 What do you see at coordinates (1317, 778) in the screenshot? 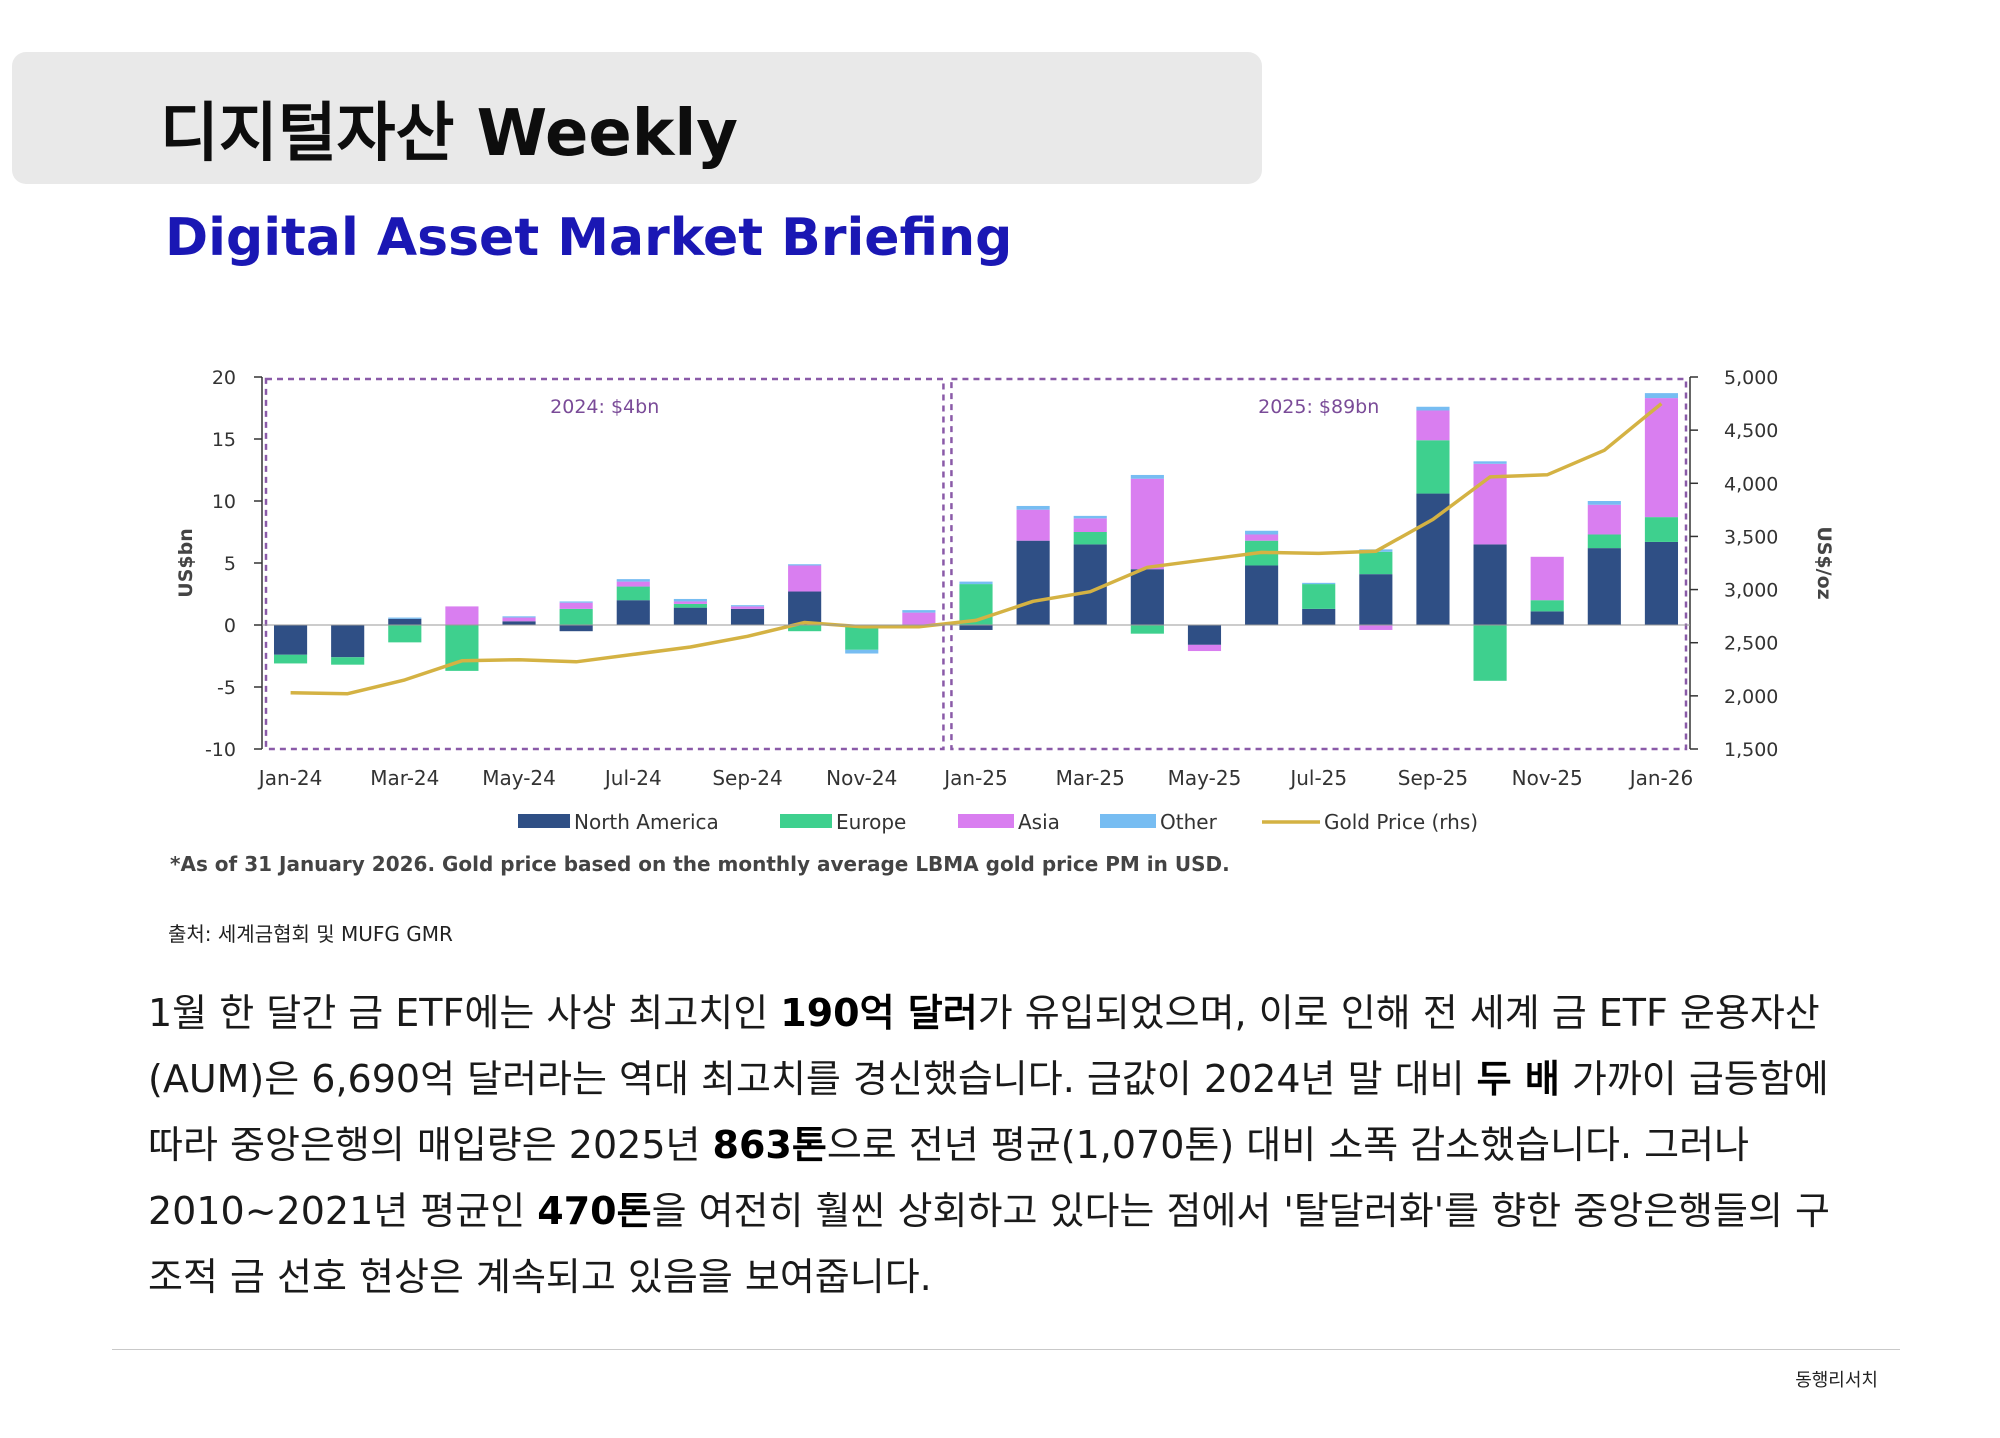
I see `x-axis-tick-label: Jul-25` at bounding box center [1317, 778].